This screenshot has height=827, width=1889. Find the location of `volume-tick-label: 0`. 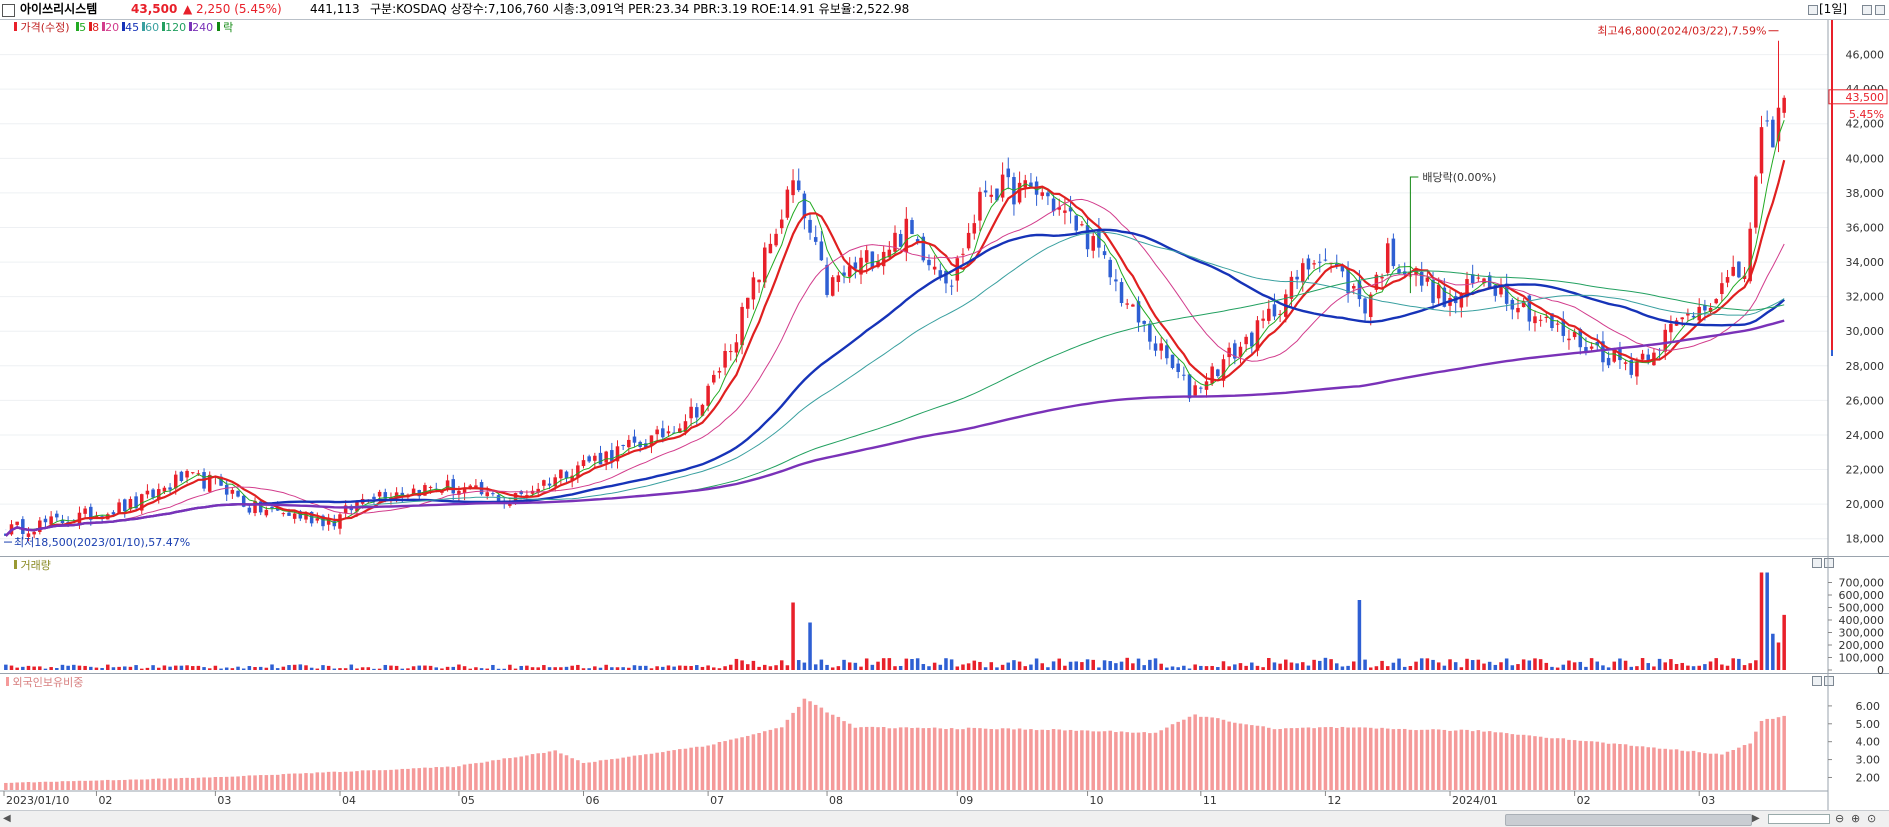

volume-tick-label: 0 is located at coordinates (1880, 670).